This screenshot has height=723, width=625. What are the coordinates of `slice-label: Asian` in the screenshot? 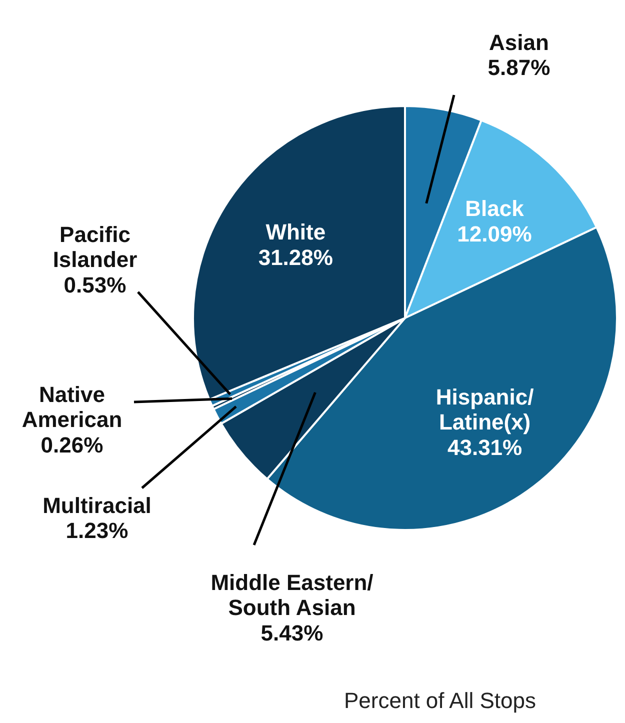 It's located at (519, 42).